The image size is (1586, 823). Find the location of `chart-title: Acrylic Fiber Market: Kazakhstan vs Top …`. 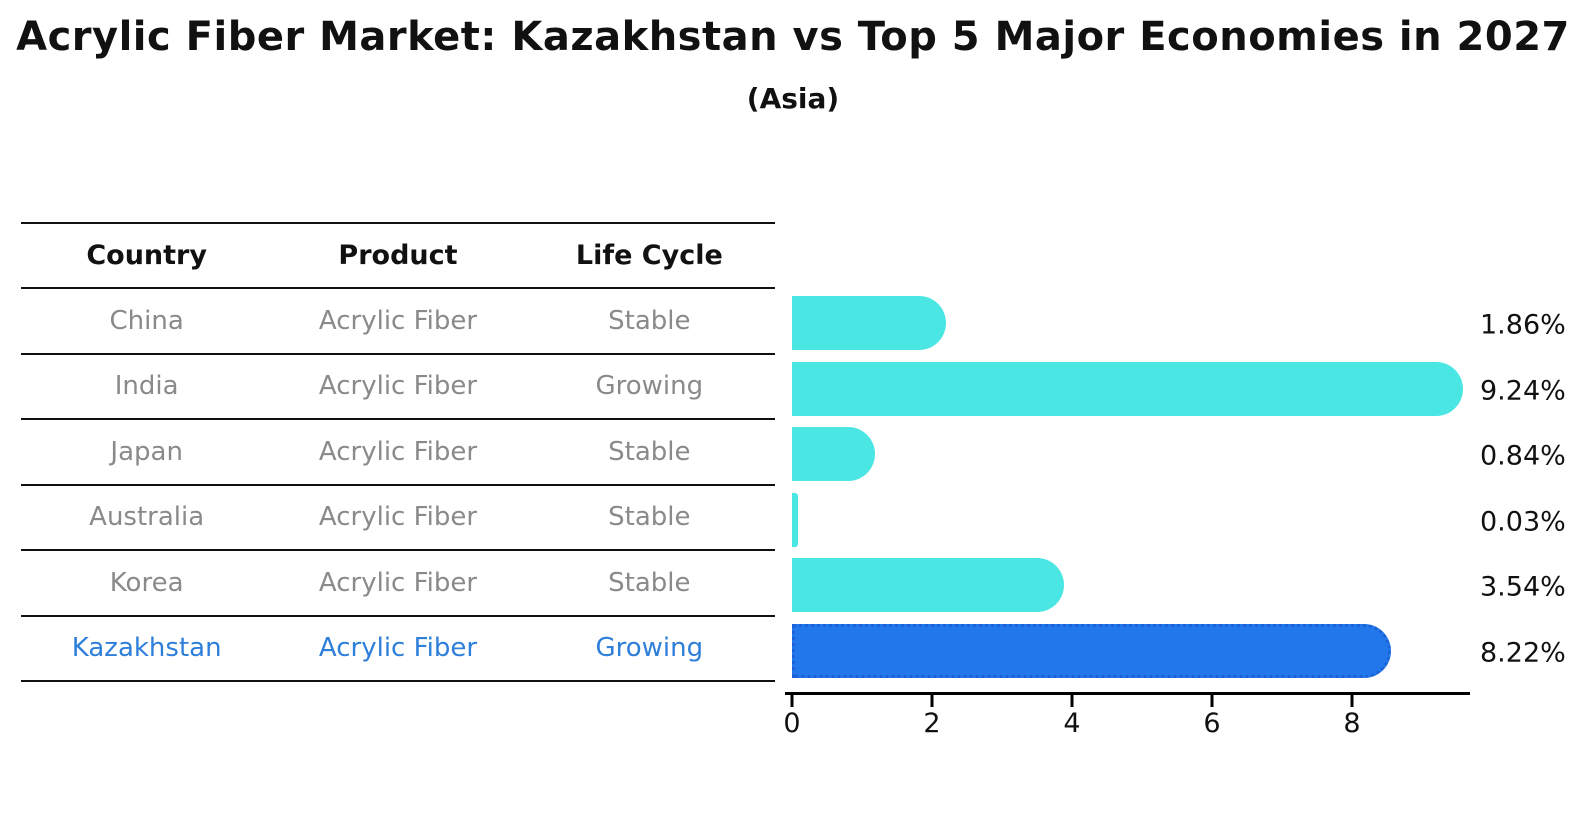

chart-title: Acrylic Fiber Market: Kazakhstan vs Top … is located at coordinates (793, 37).